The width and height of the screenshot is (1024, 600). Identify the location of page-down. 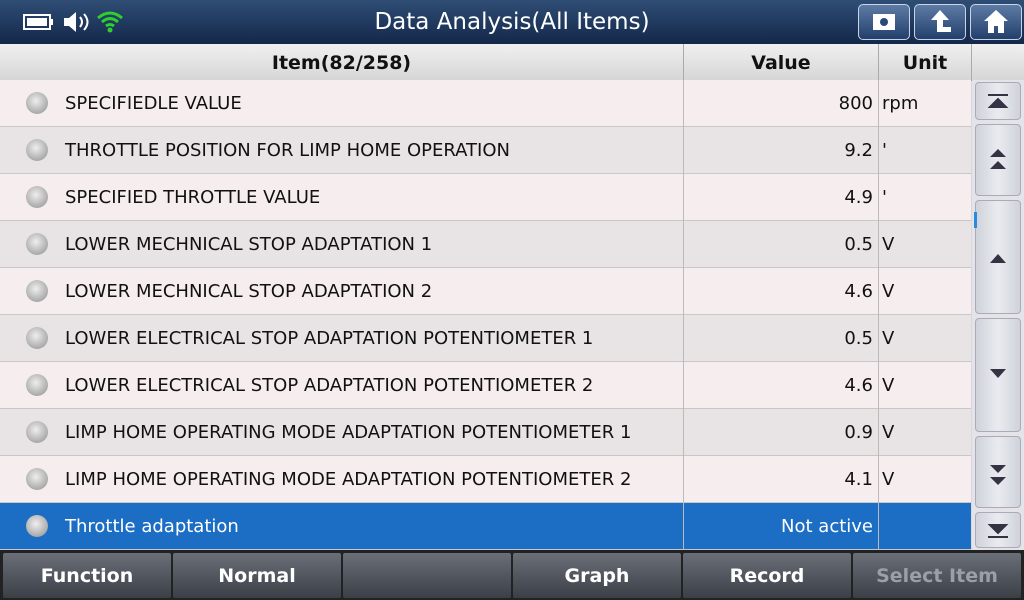
(998, 472).